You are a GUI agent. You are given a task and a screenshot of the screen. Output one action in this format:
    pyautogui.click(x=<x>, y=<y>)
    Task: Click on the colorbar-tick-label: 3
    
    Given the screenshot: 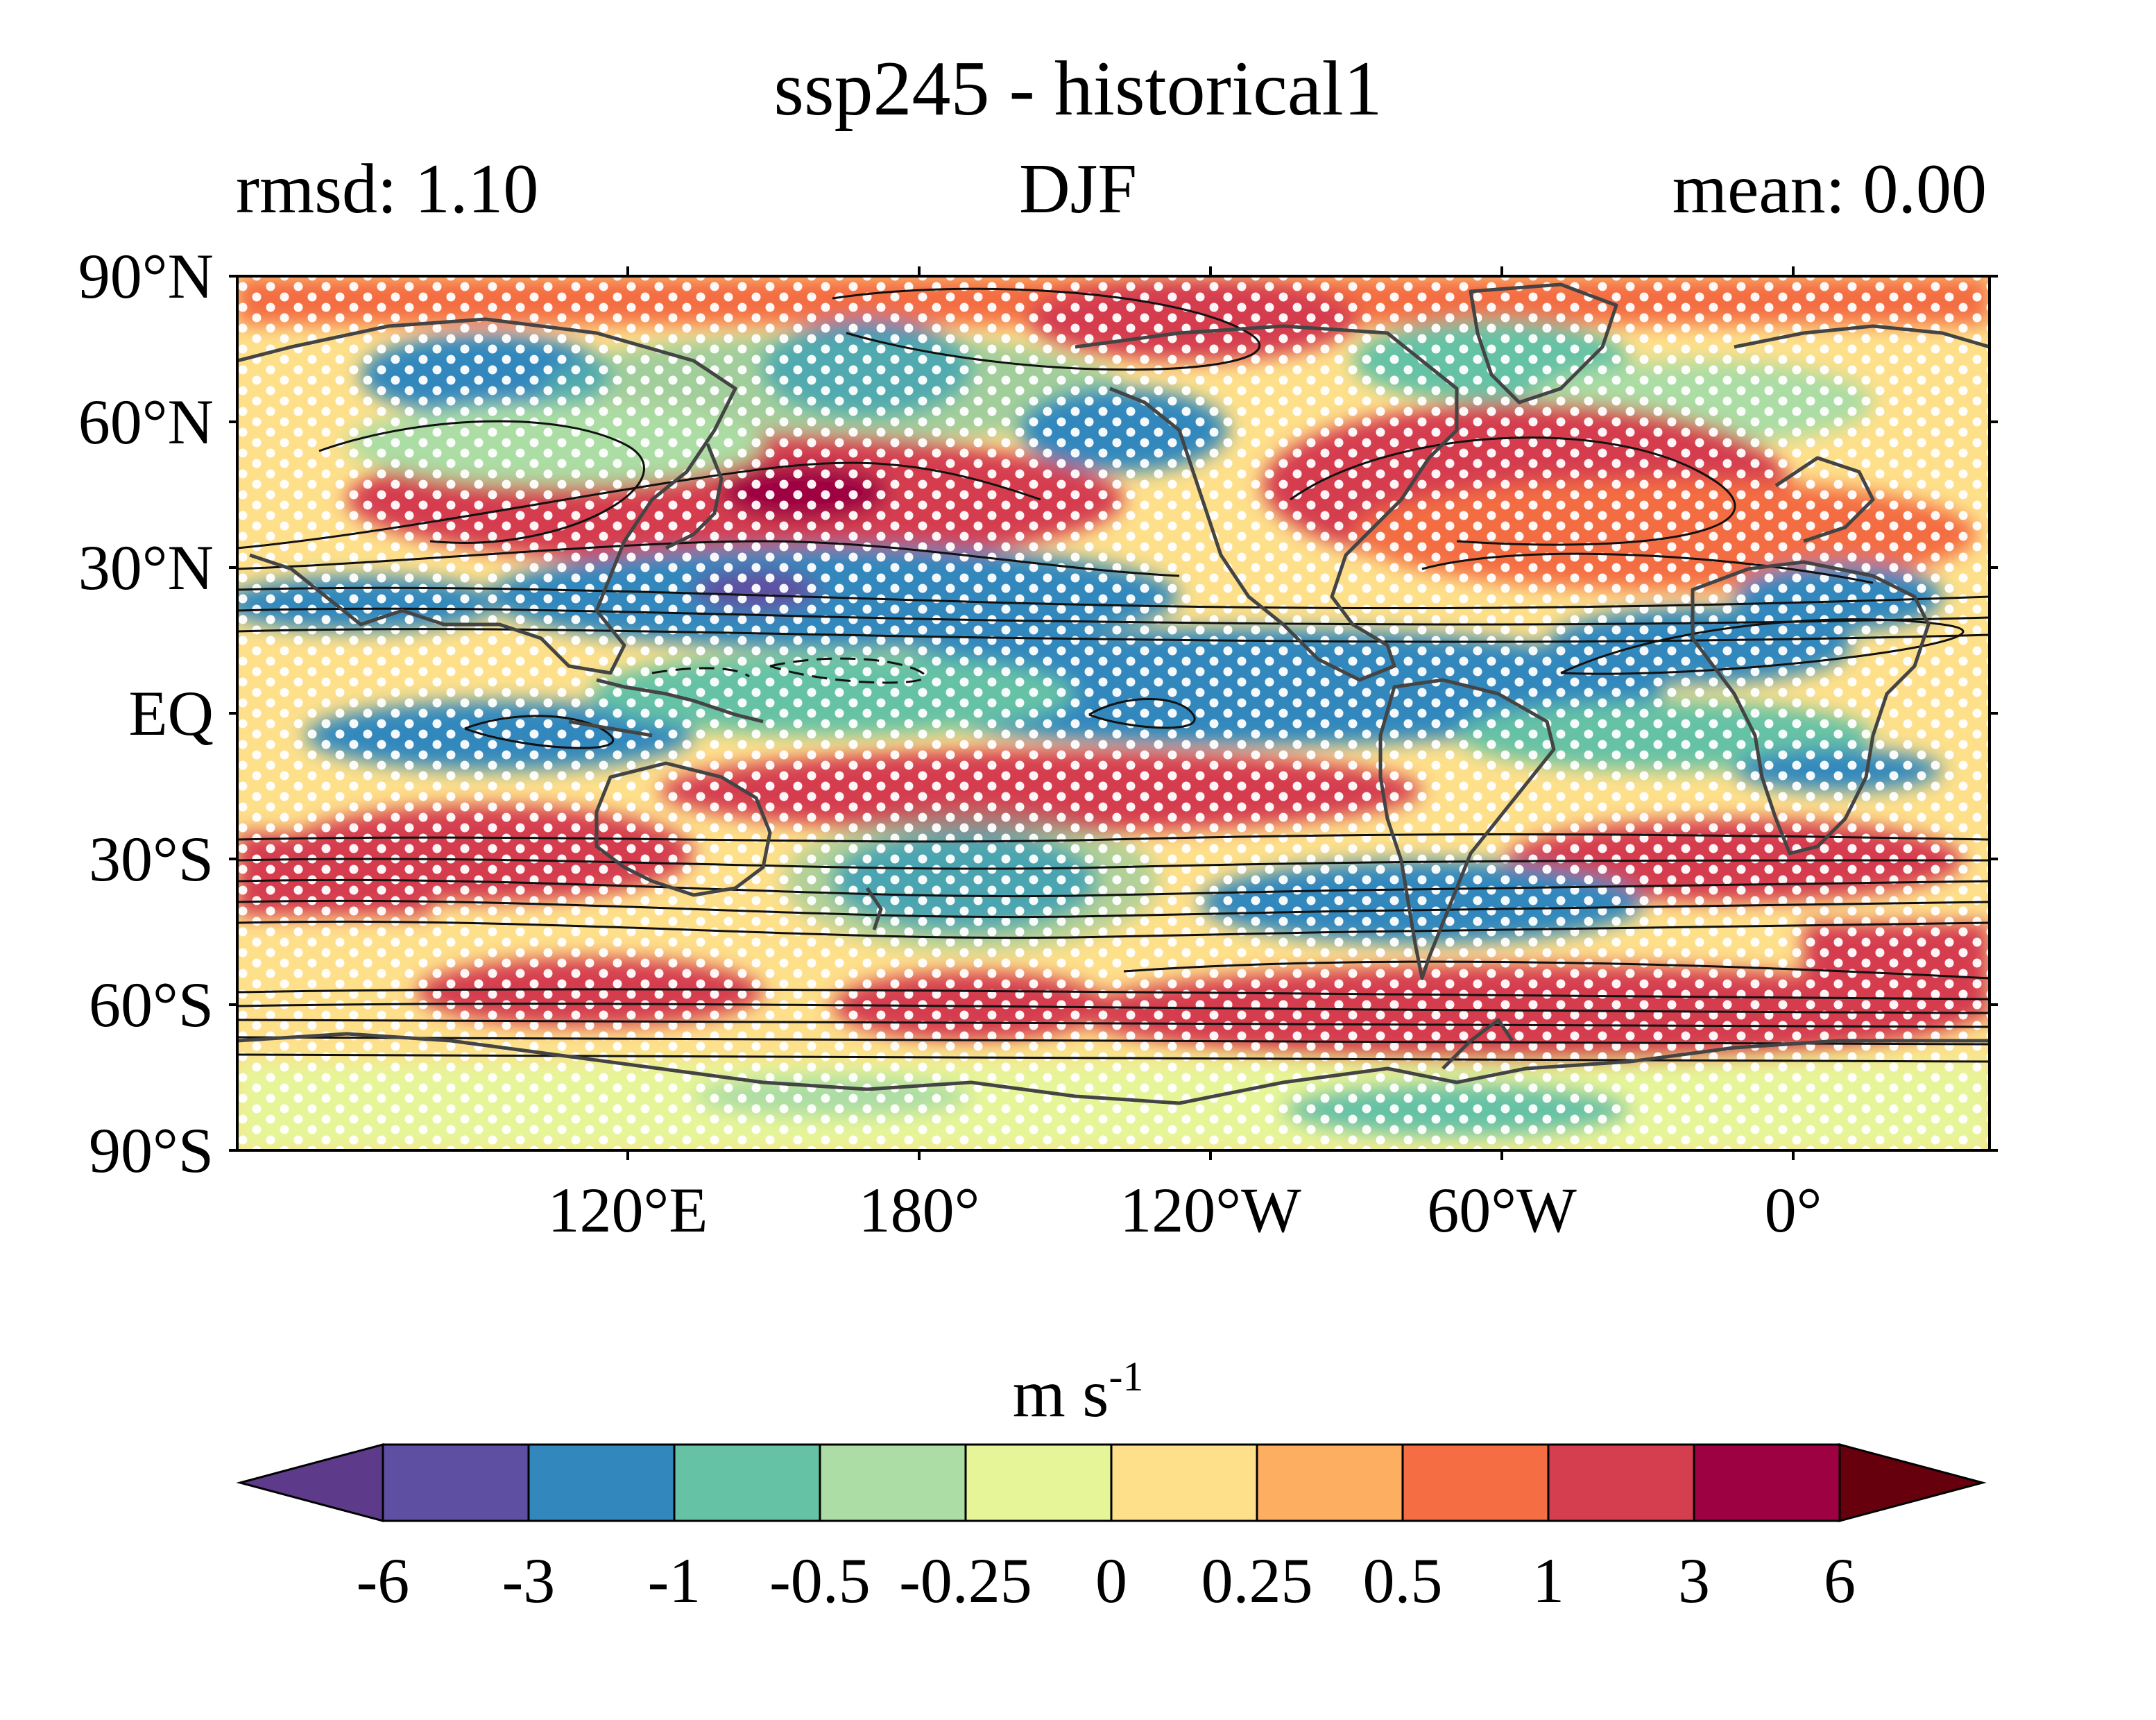 What is the action you would take?
    pyautogui.click(x=1694, y=1580)
    